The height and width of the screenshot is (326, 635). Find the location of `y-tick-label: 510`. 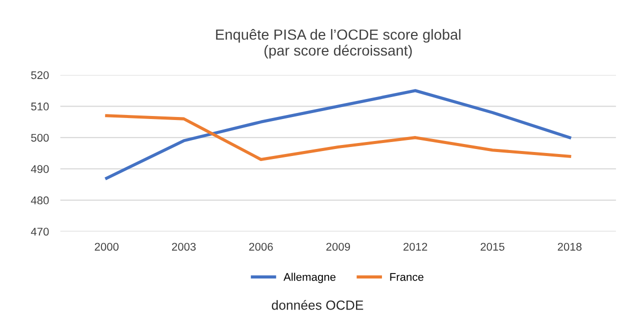

y-tick-label: 510 is located at coordinates (40, 106).